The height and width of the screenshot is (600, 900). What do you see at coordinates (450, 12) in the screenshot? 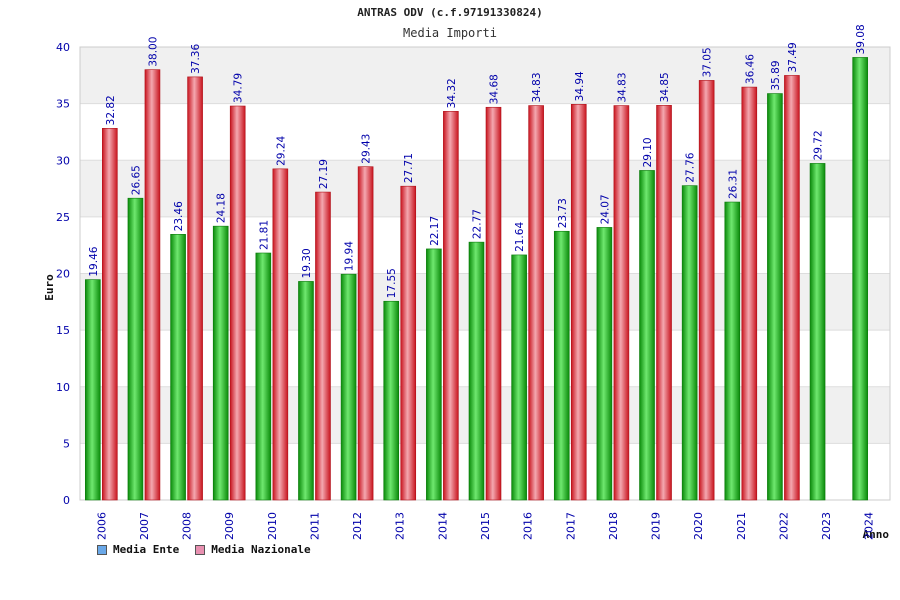
I see `chart-title: ANTRAS ODV (c.f.97191330824)` at bounding box center [450, 12].